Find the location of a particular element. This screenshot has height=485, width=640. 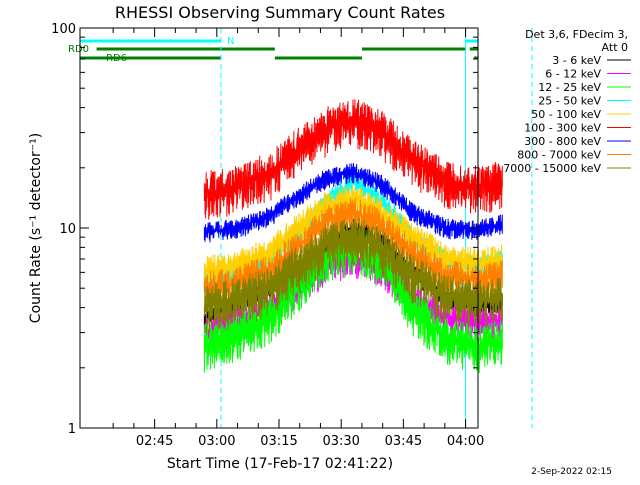

legend-label: 800 - 7000 keV is located at coordinates (559, 155).